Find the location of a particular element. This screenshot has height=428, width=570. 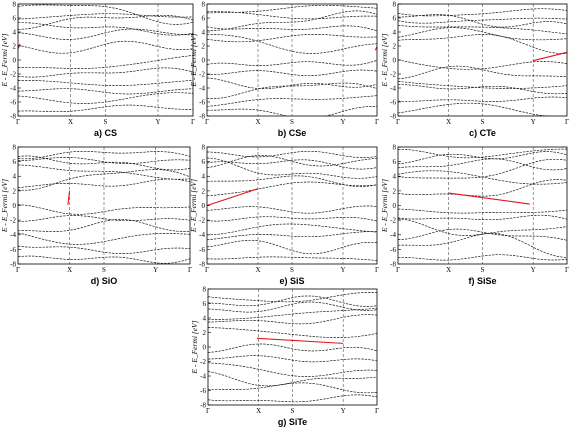

panel-caption: g) SiTe is located at coordinates (292, 422).